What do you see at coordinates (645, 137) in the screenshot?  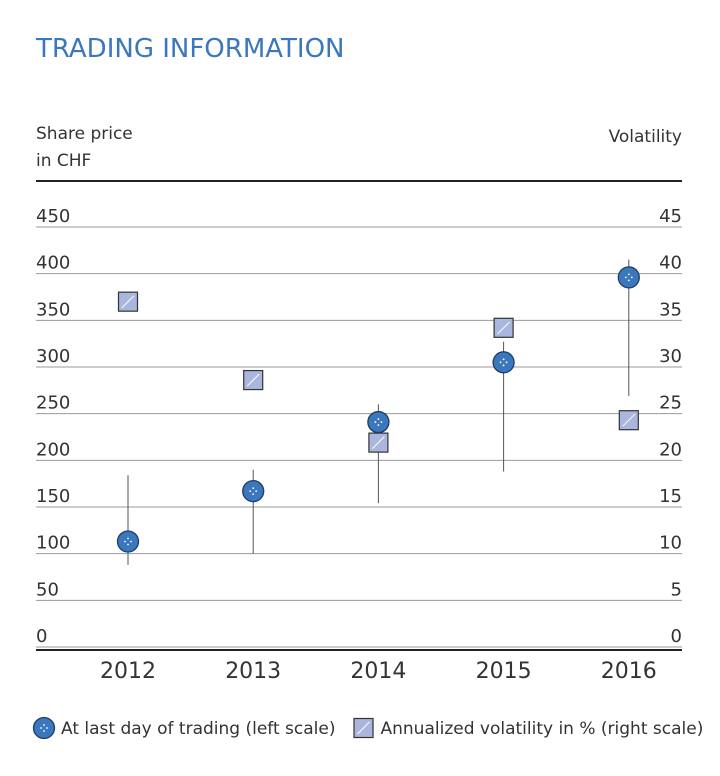 I see `y2-axis-label: Volatility` at bounding box center [645, 137].